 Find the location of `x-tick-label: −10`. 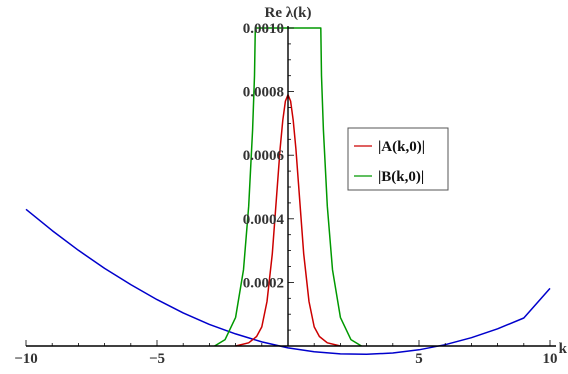

x-tick-label: −10 is located at coordinates (26, 359).